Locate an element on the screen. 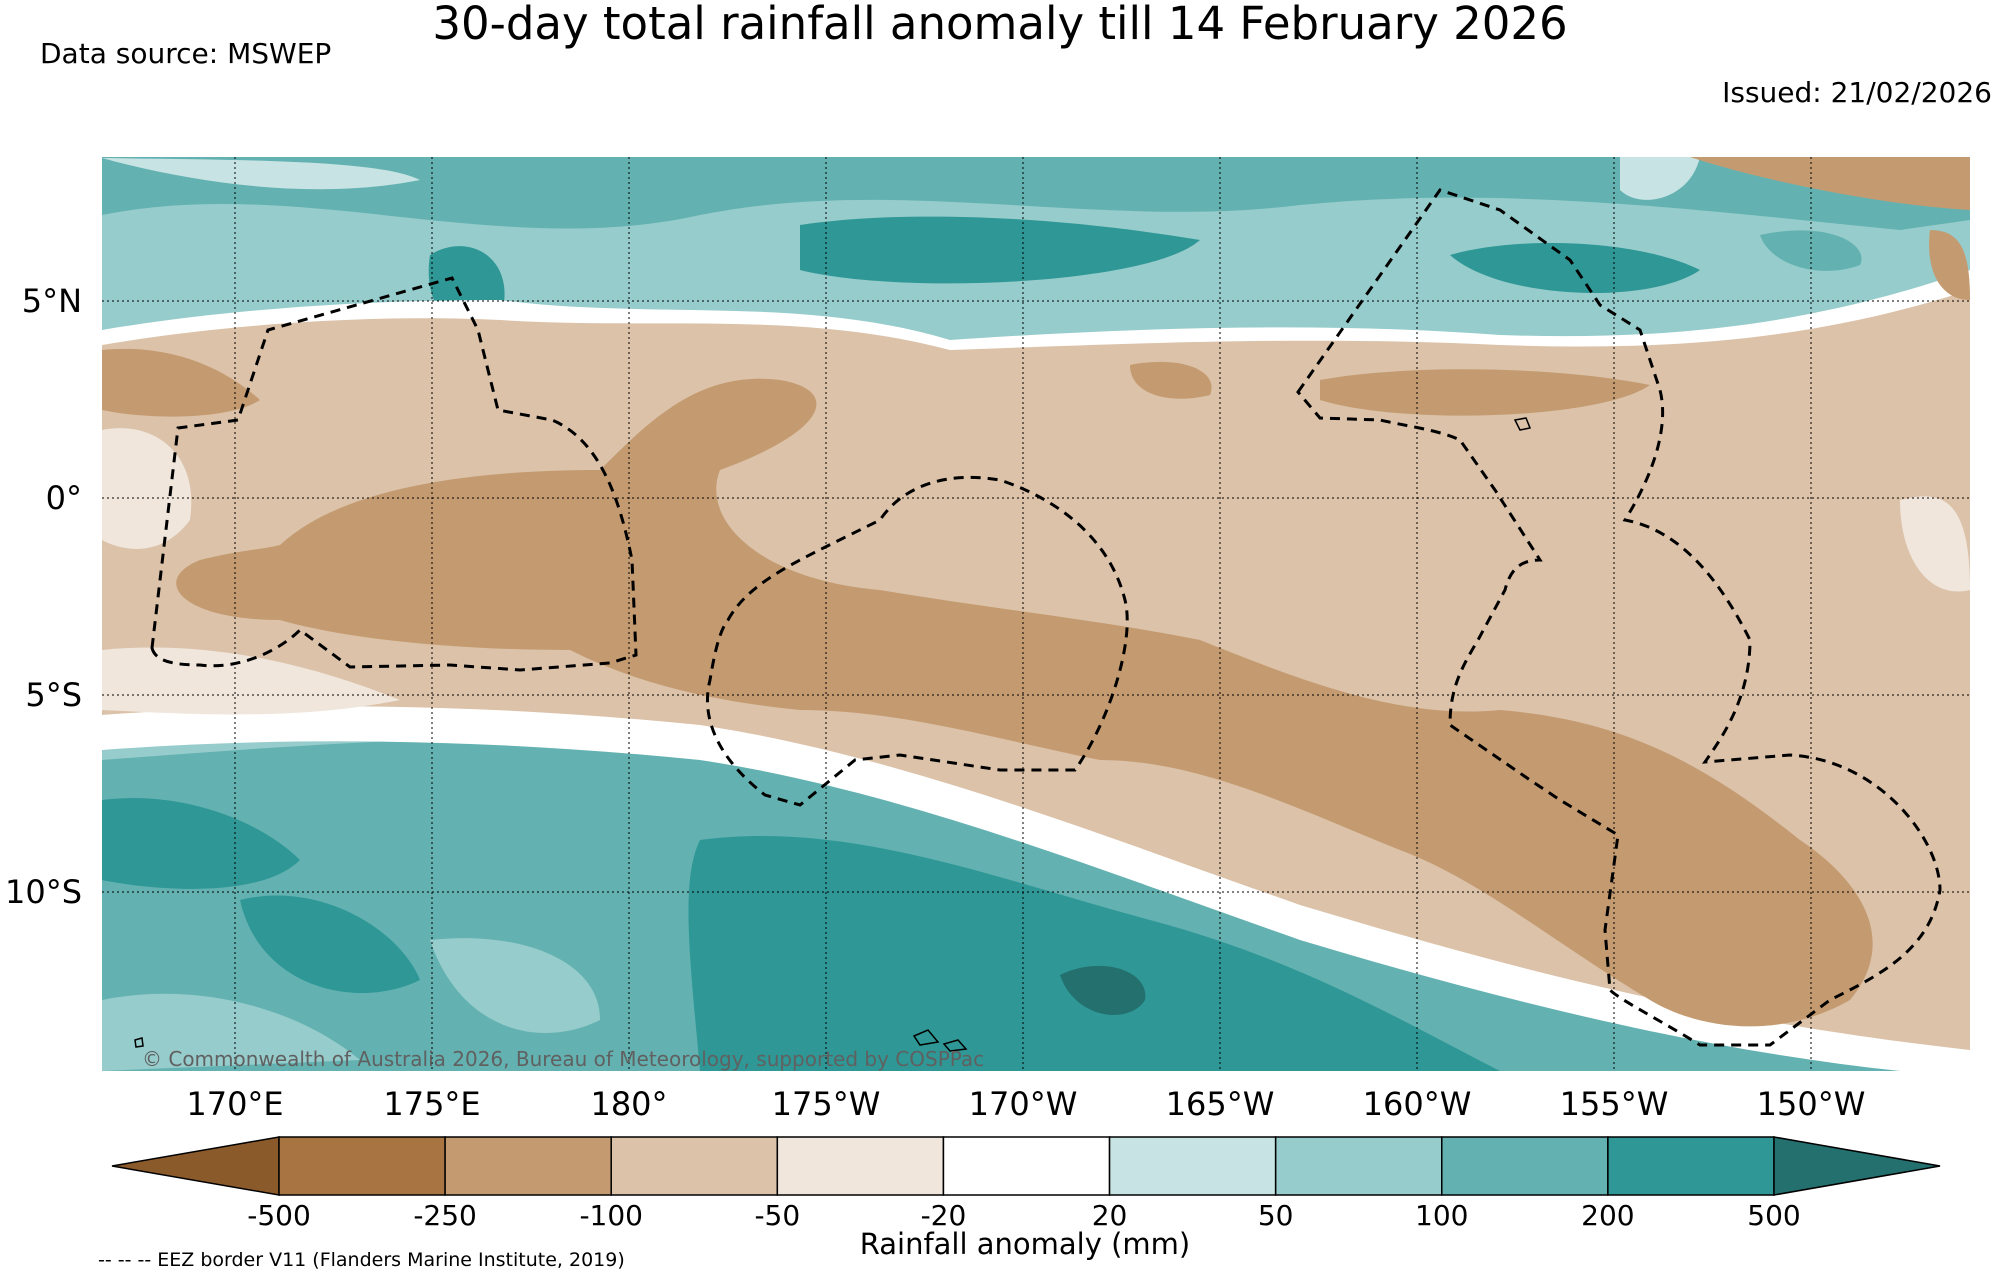  colorbar-tick-label: -20 is located at coordinates (944, 1215).